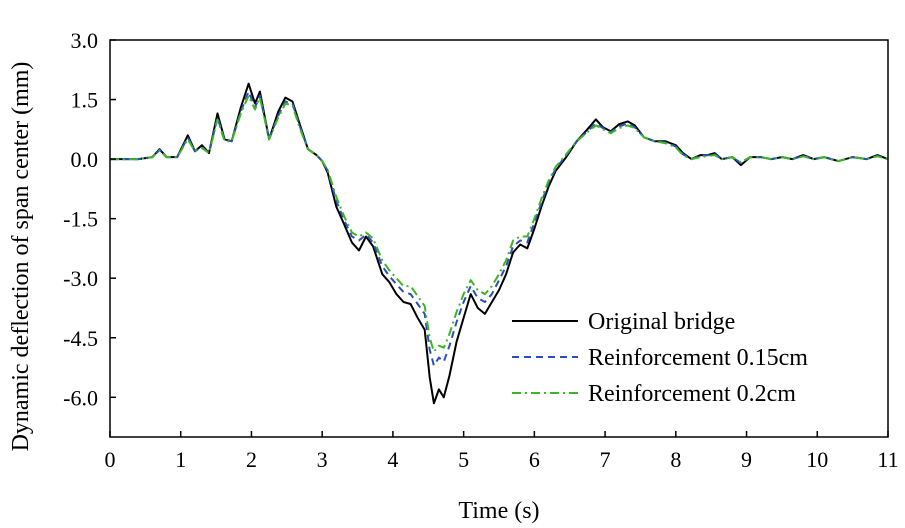 The image size is (905, 528). I want to click on x-tick-label: 3, so click(322, 459).